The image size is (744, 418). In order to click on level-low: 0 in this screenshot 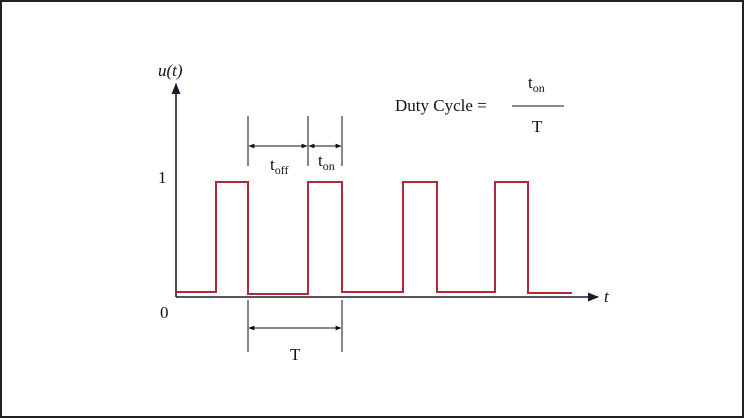, I will do `click(164, 312)`.